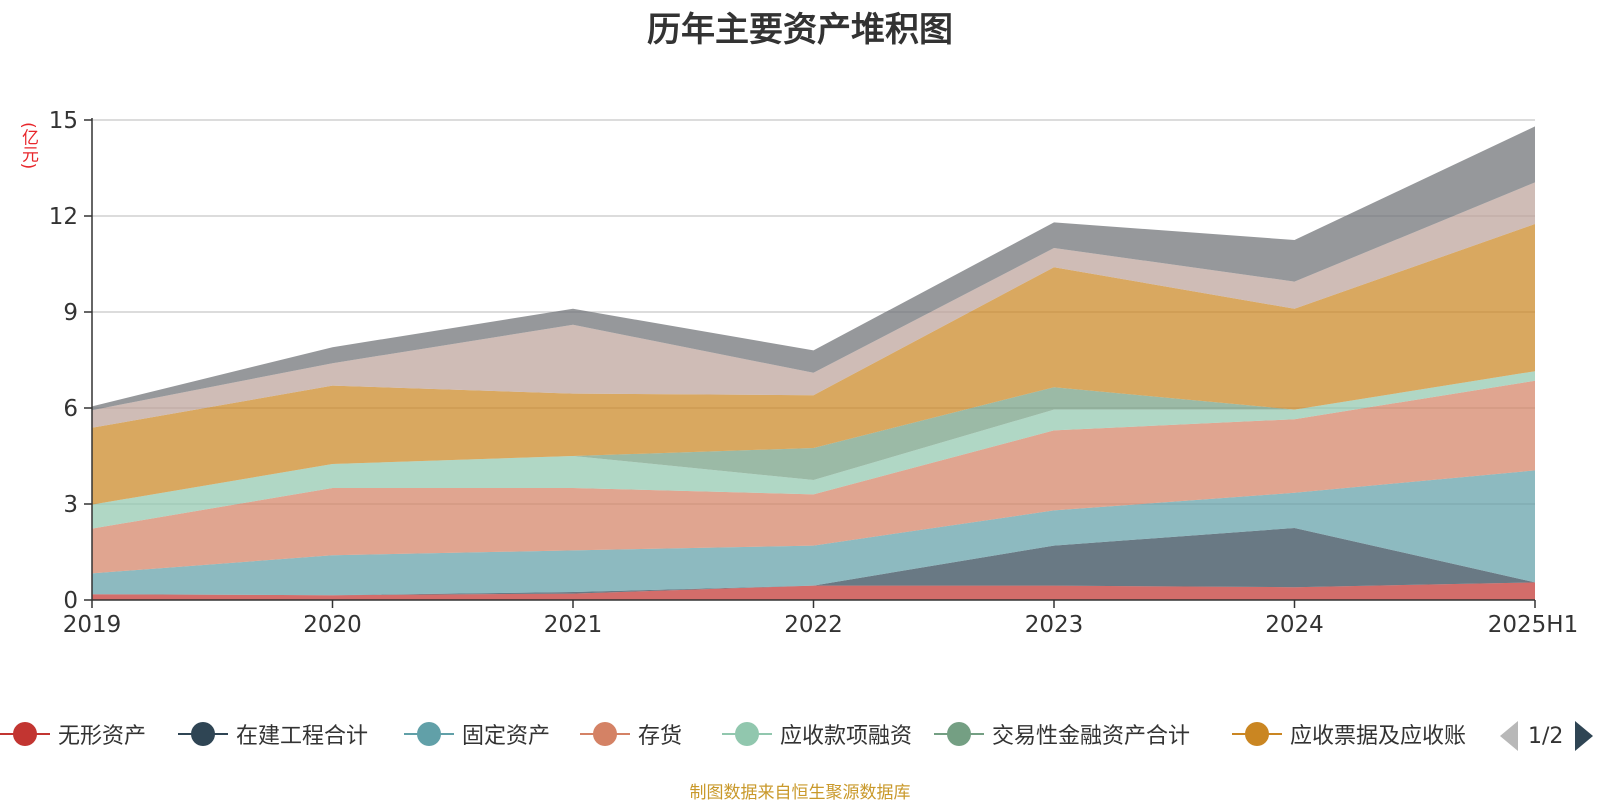  Describe the element at coordinates (1509, 736) in the screenshot. I see `legend-prev-page-icon` at that location.